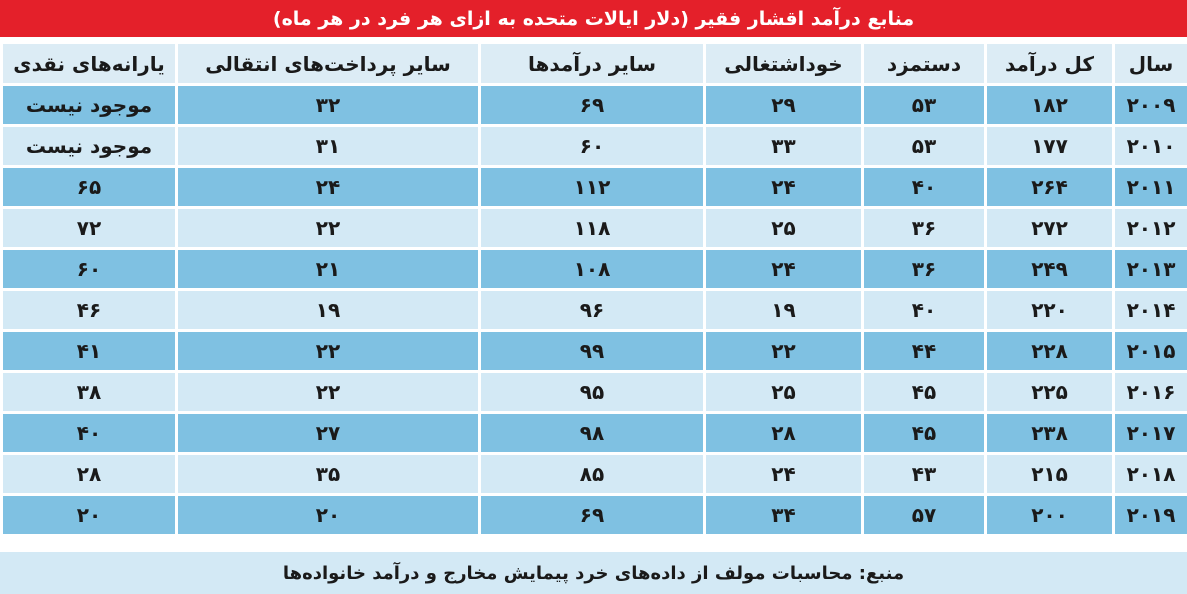 The height and width of the screenshot is (594, 1187). Describe the element at coordinates (328, 269) in the screenshot. I see `value-cell: ۲۱` at that location.